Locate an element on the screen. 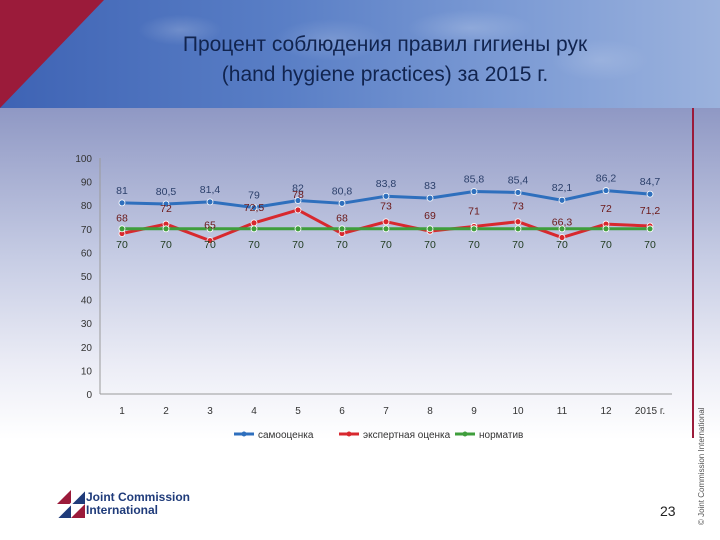 The height and width of the screenshot is (540, 720). x-tick-label: 7 is located at coordinates (386, 411).